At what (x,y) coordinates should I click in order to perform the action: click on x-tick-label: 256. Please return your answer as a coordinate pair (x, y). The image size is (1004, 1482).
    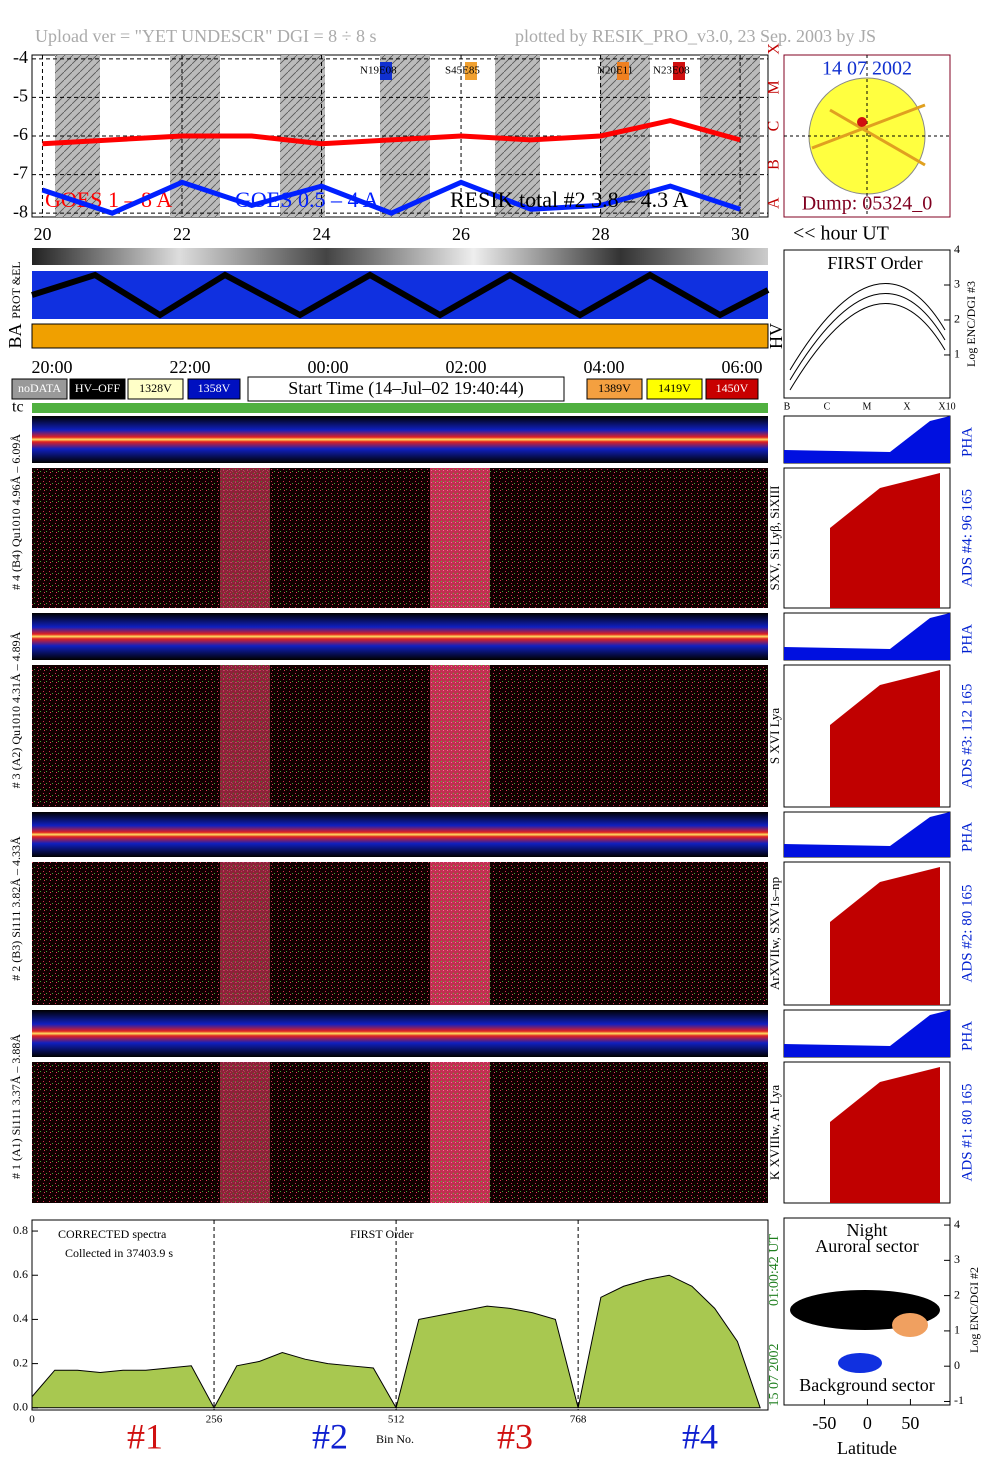
    Looking at the image, I should click on (214, 1420).